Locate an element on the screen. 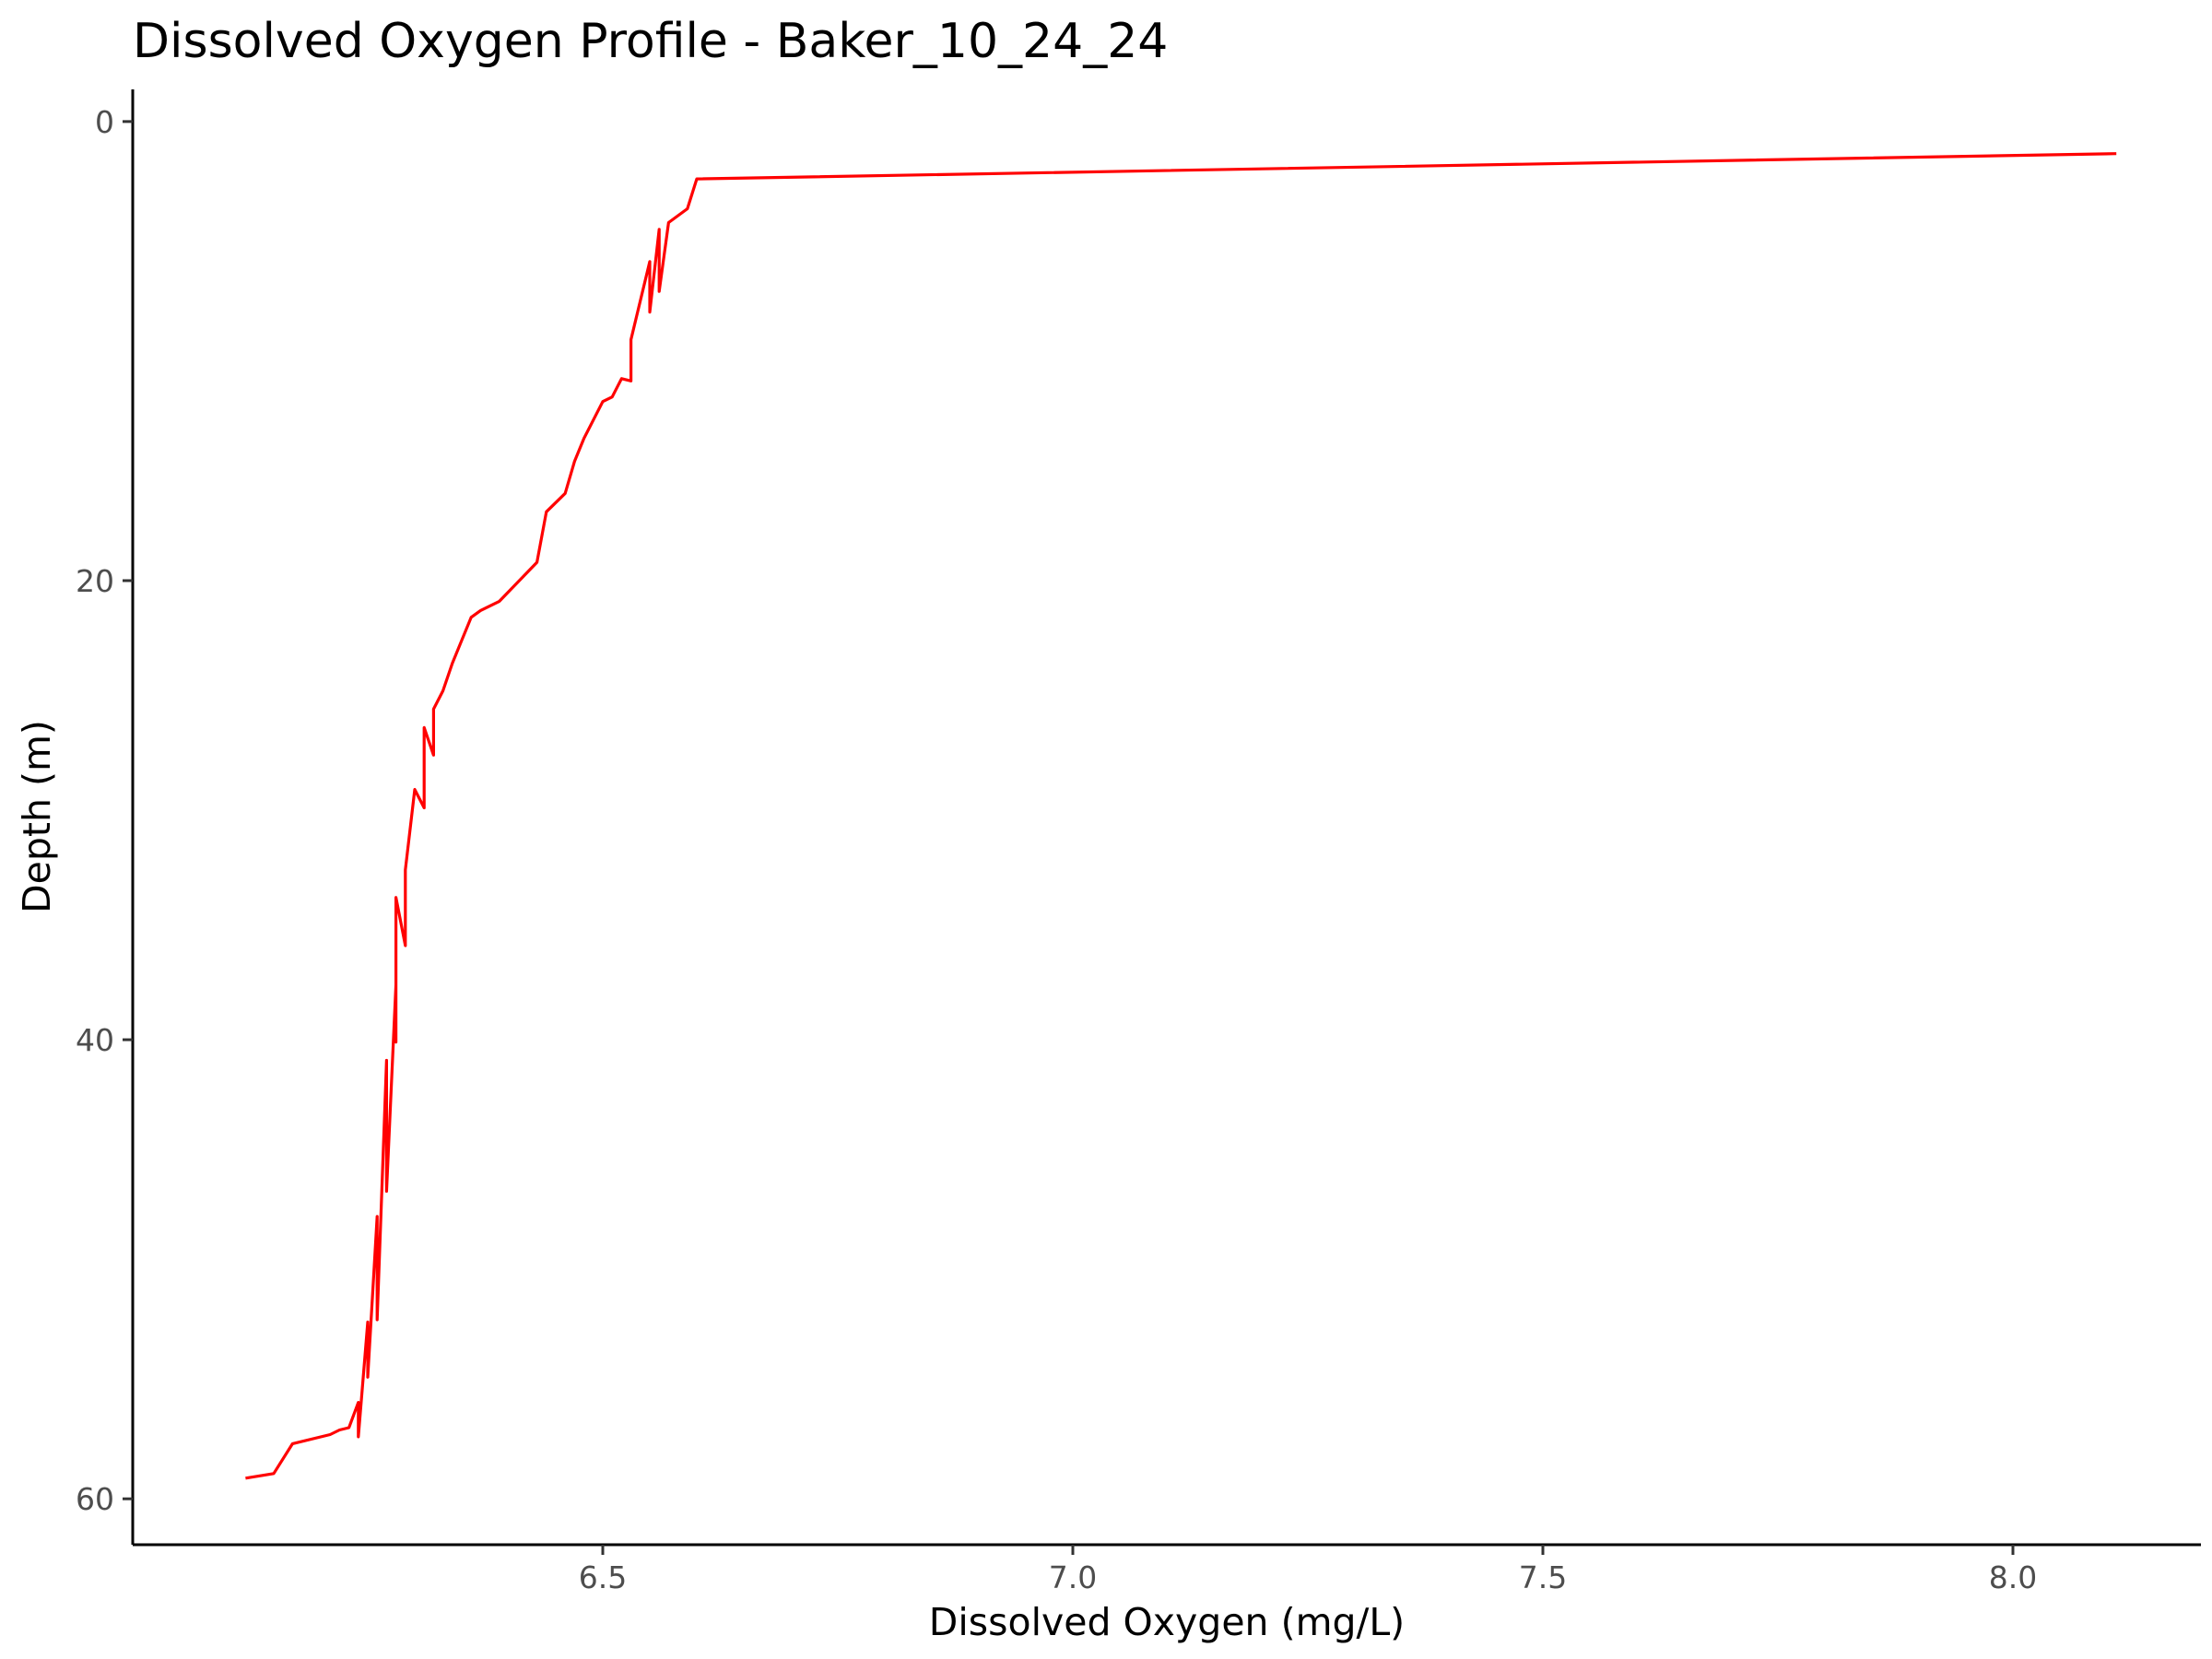 Image resolution: width=2212 pixels, height=1659 pixels. x-tick-label: 6.5 is located at coordinates (603, 1577).